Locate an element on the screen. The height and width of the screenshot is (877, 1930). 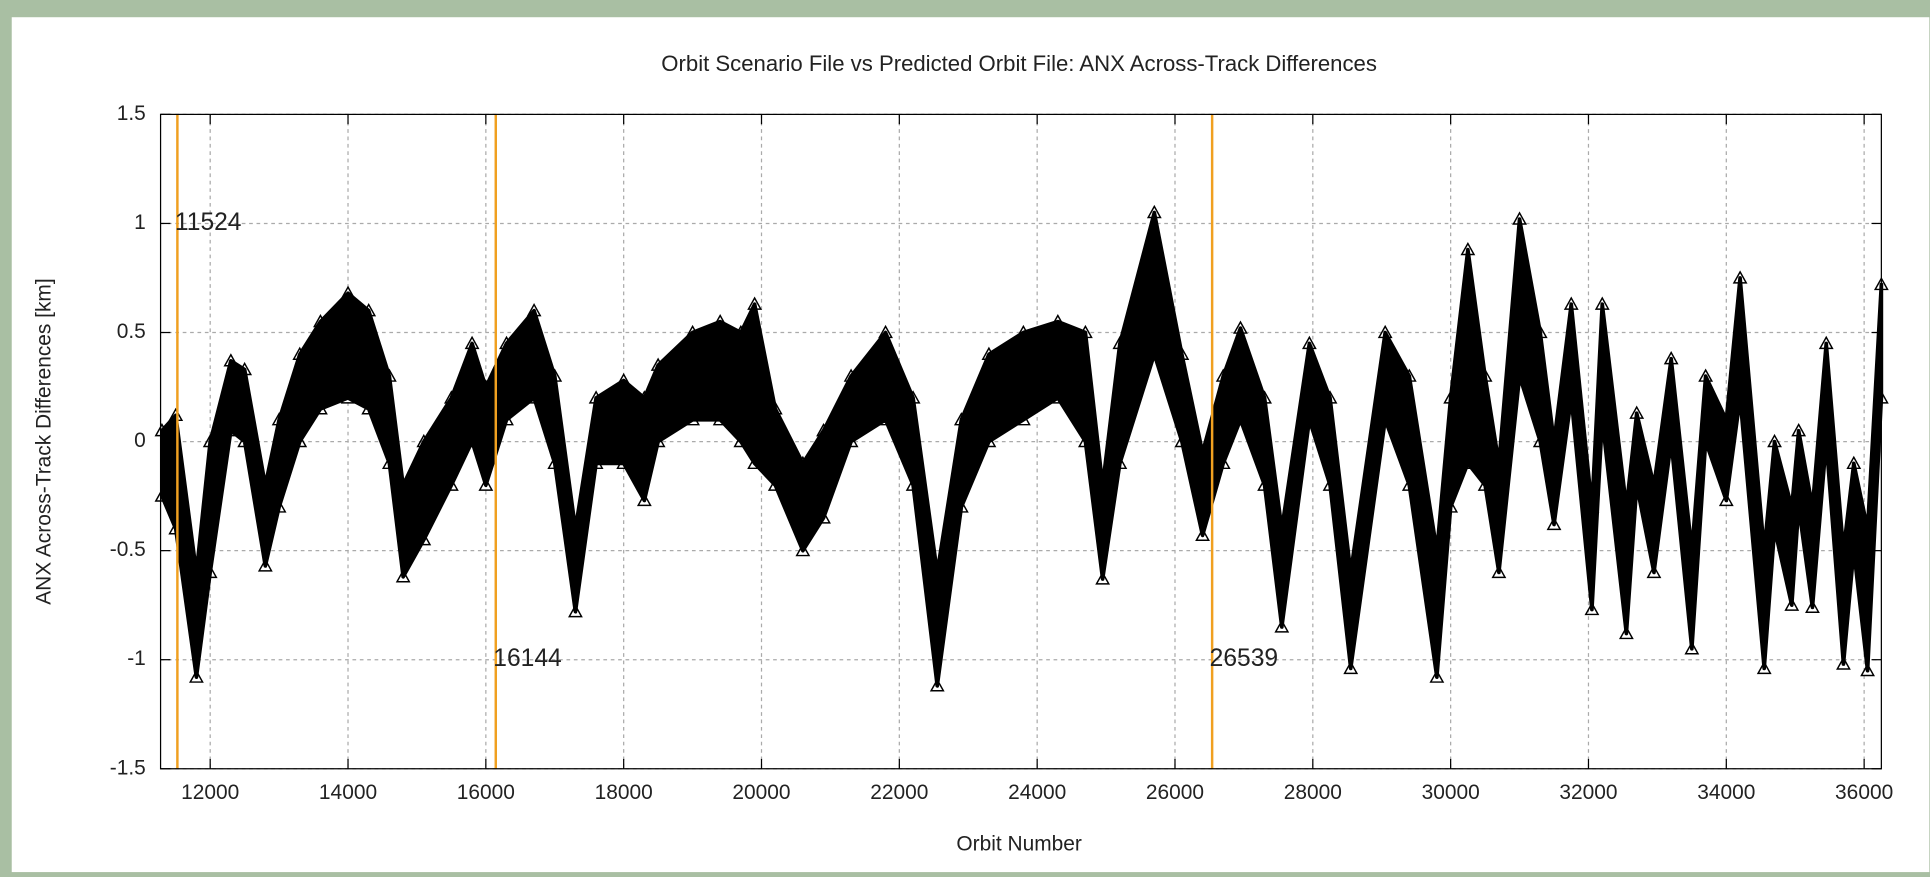
x-tick-label: 32000 is located at coordinates (1588, 792).